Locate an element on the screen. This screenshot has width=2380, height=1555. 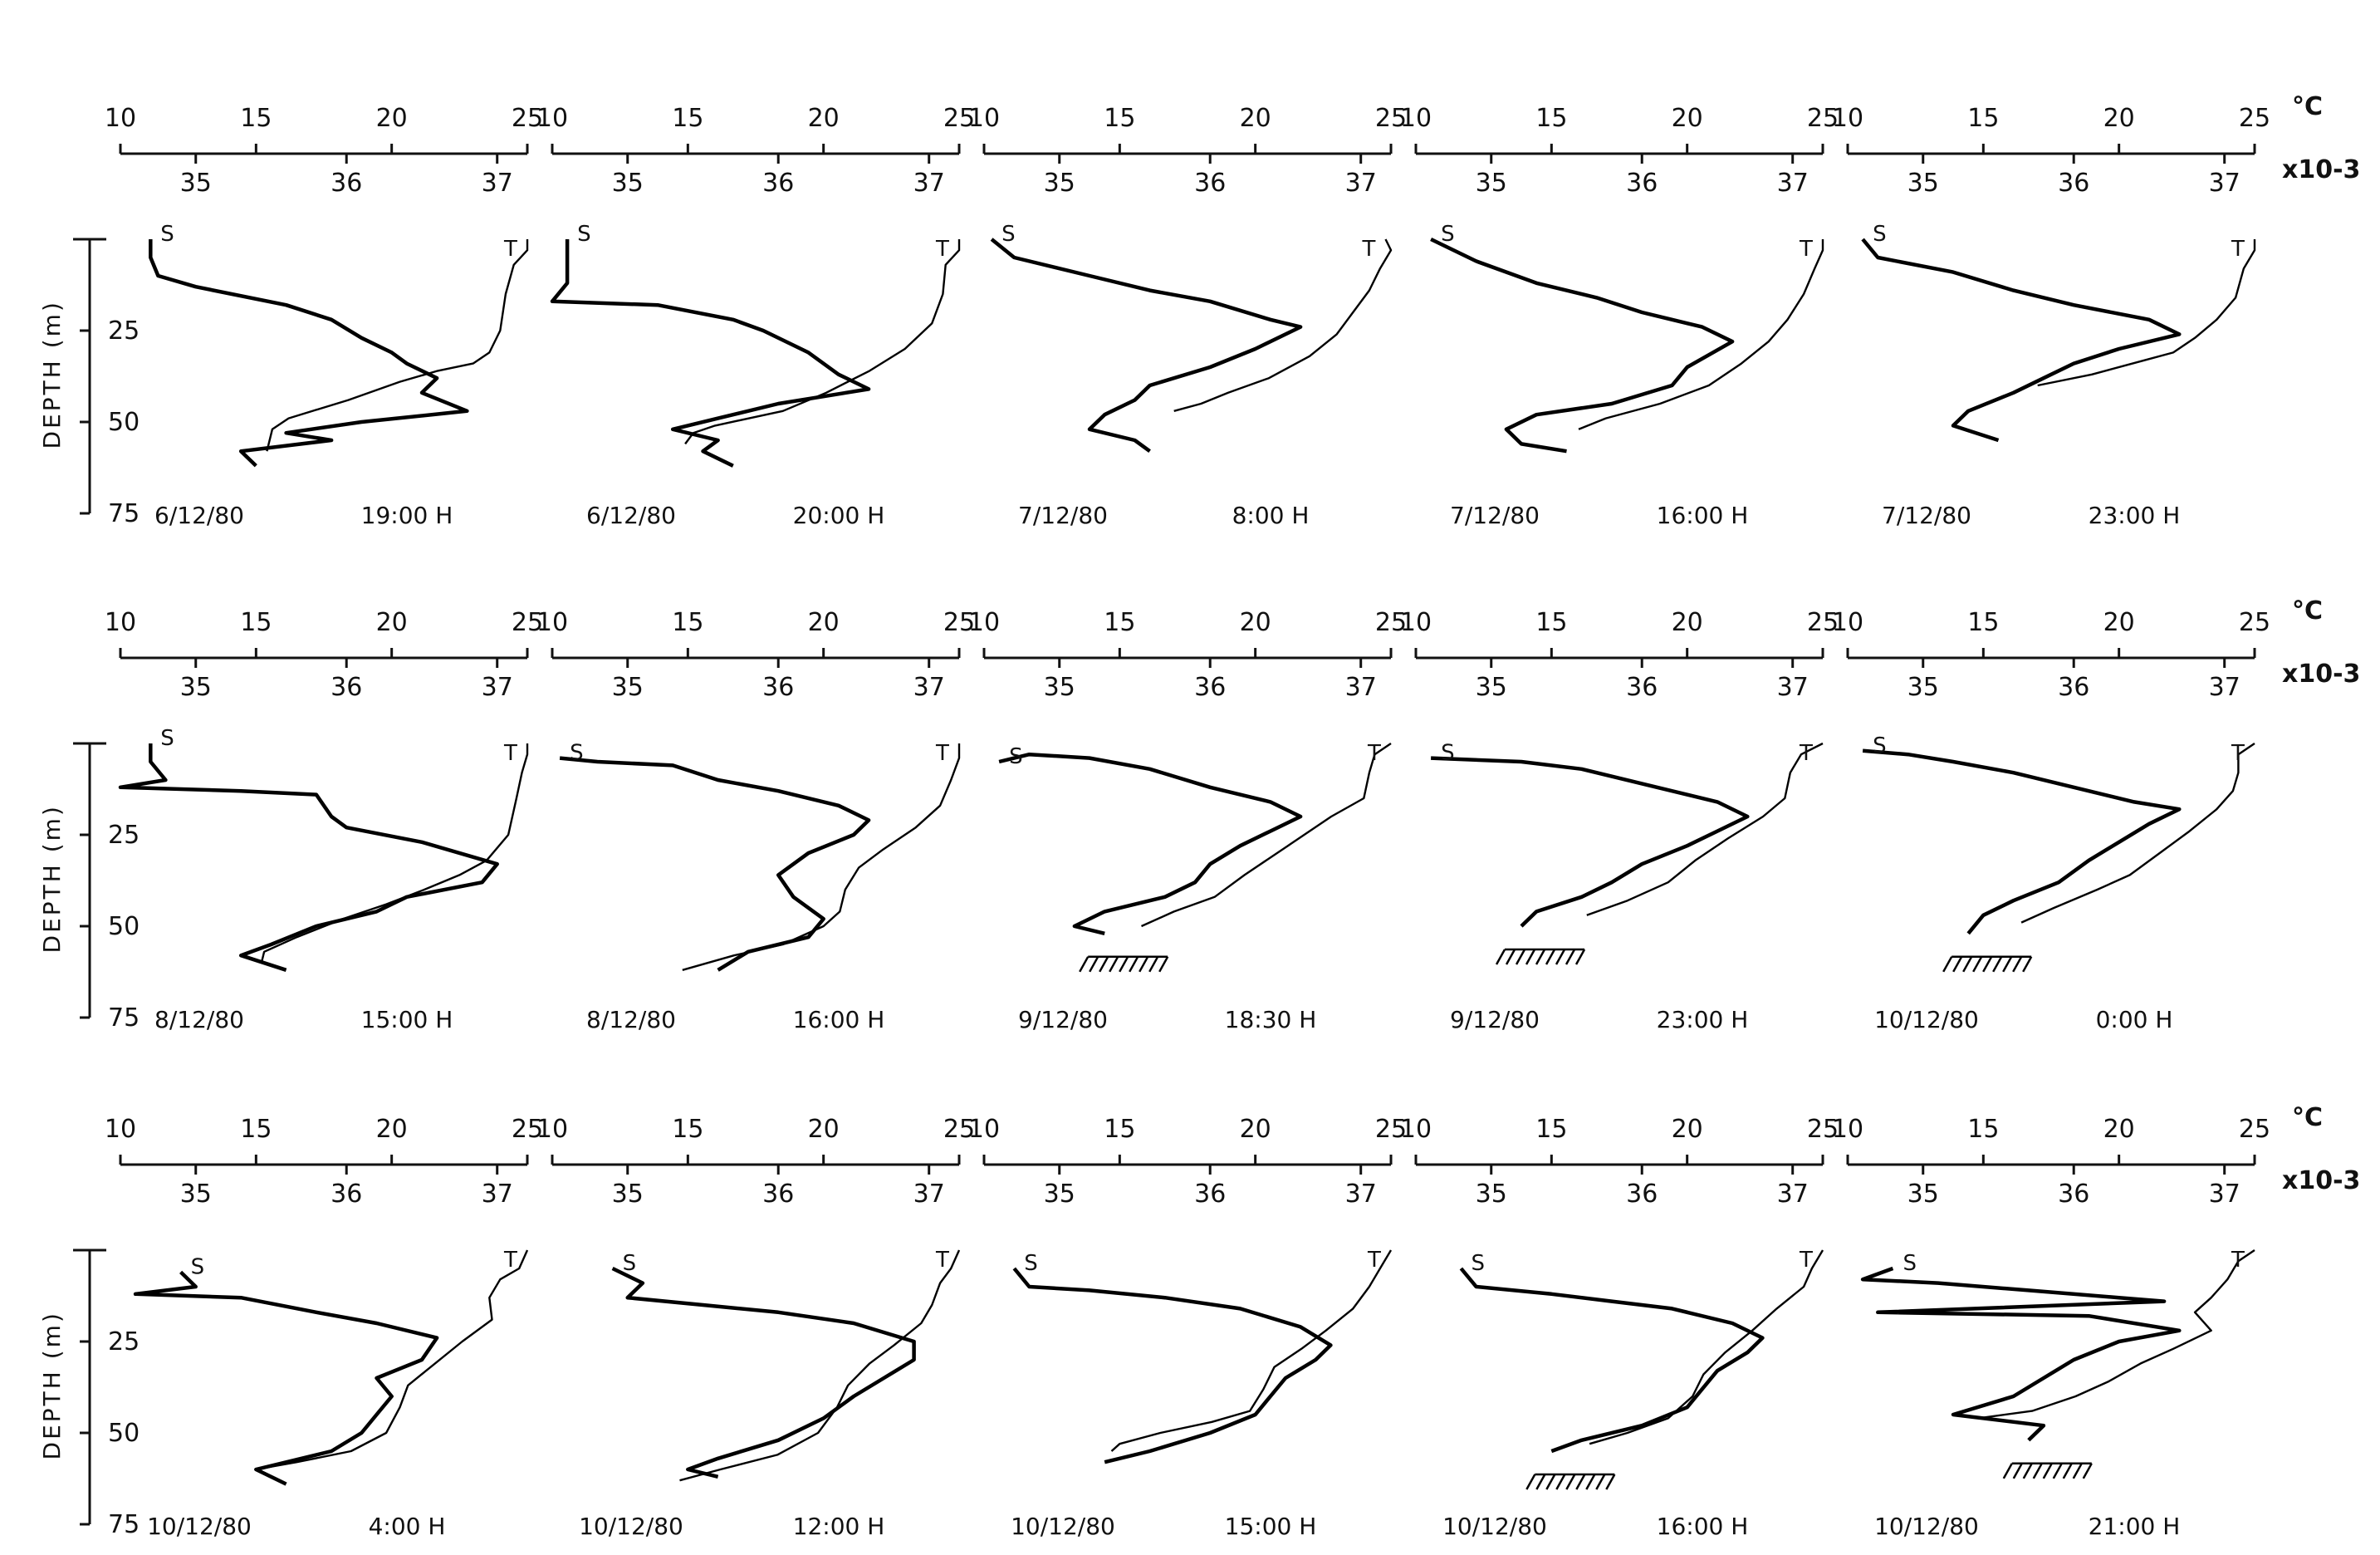
profile-time-label: 23:00 H is located at coordinates (2135, 515).